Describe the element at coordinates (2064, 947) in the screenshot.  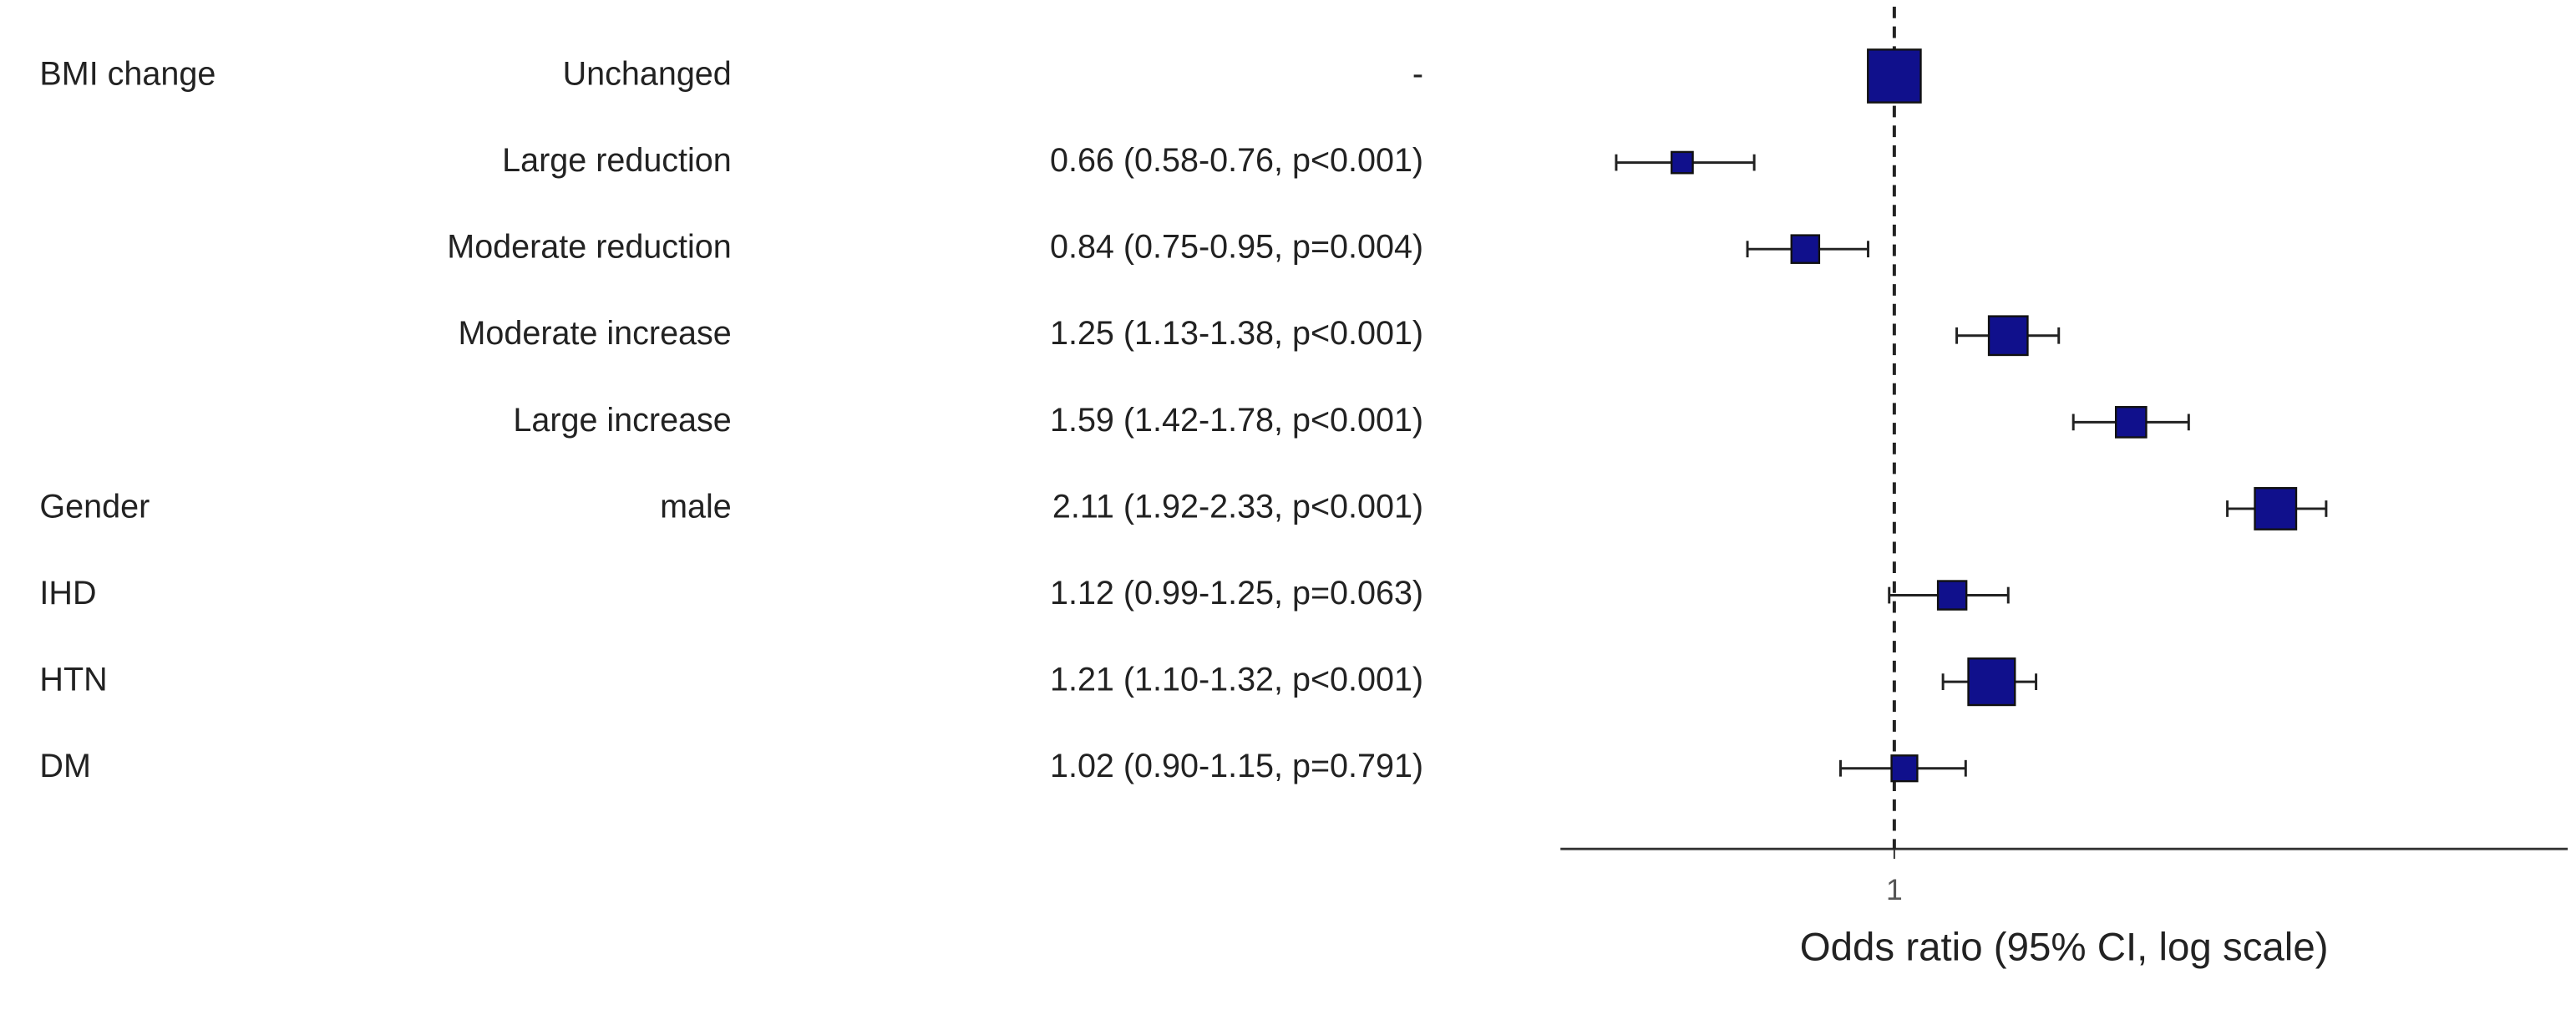
I see `x-axis-label: Odds ratio (95% CI, log scale)` at that location.